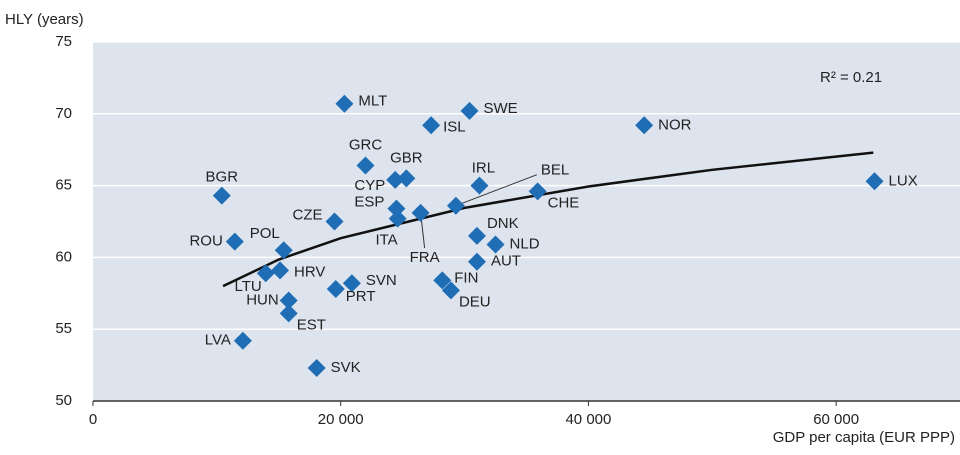 The height and width of the screenshot is (455, 960). What do you see at coordinates (311, 324) in the screenshot?
I see `point-label: EST` at bounding box center [311, 324].